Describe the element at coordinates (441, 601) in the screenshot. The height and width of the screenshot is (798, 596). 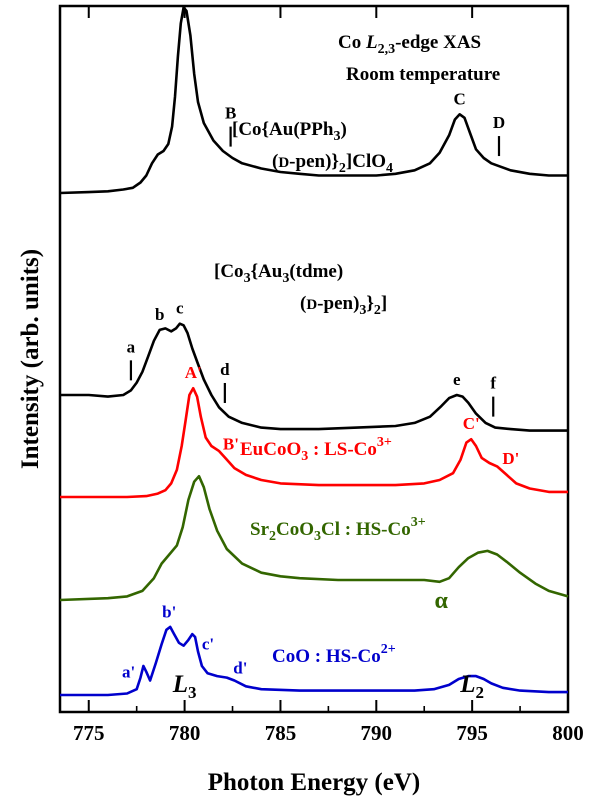
I see `alpha-label: α` at that location.